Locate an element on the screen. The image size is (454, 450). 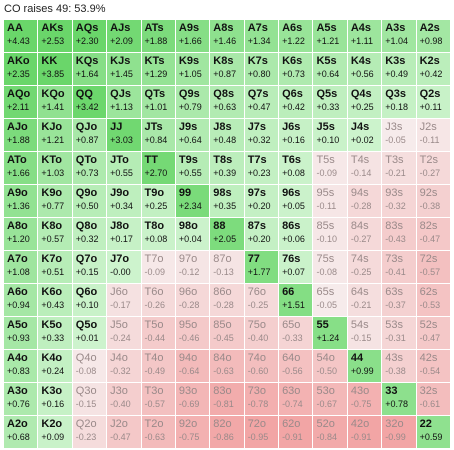
hand-cell-t3o: T3o -0.57 is located at coordinates (158, 399).